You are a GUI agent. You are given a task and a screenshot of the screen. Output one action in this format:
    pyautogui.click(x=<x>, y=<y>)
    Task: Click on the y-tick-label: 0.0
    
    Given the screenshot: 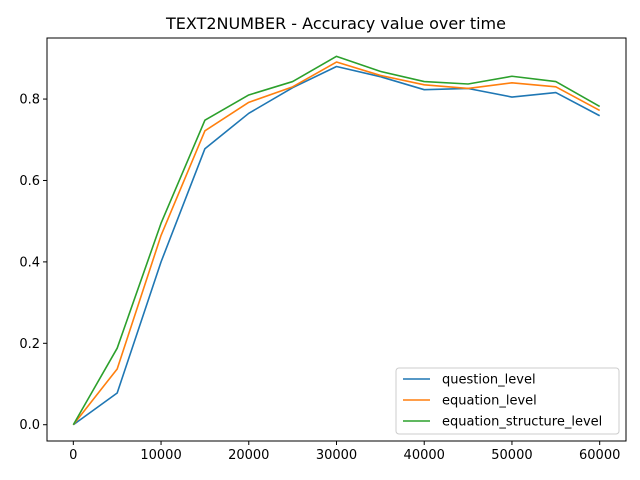 What is the action you would take?
    pyautogui.click(x=29, y=425)
    